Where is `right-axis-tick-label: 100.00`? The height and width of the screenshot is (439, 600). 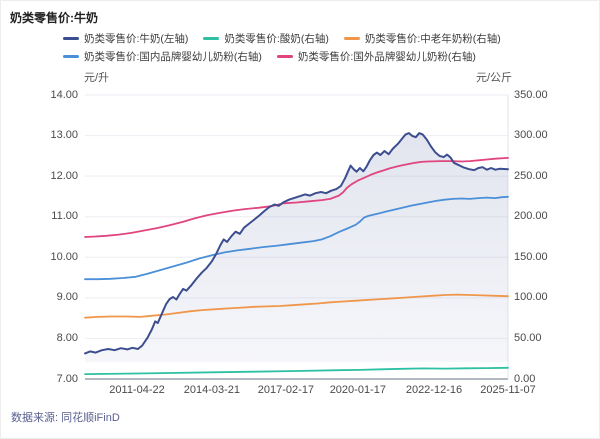
right-axis-tick-label: 100.00 is located at coordinates (531, 297).